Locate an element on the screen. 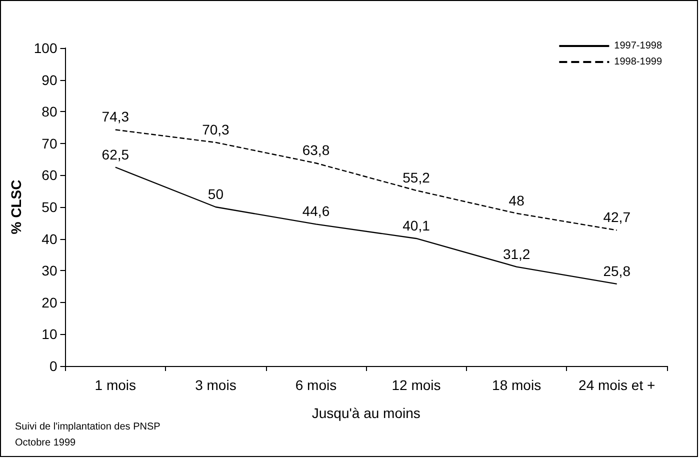 This screenshot has height=459, width=700. y-tick-label: 40 is located at coordinates (50, 238).